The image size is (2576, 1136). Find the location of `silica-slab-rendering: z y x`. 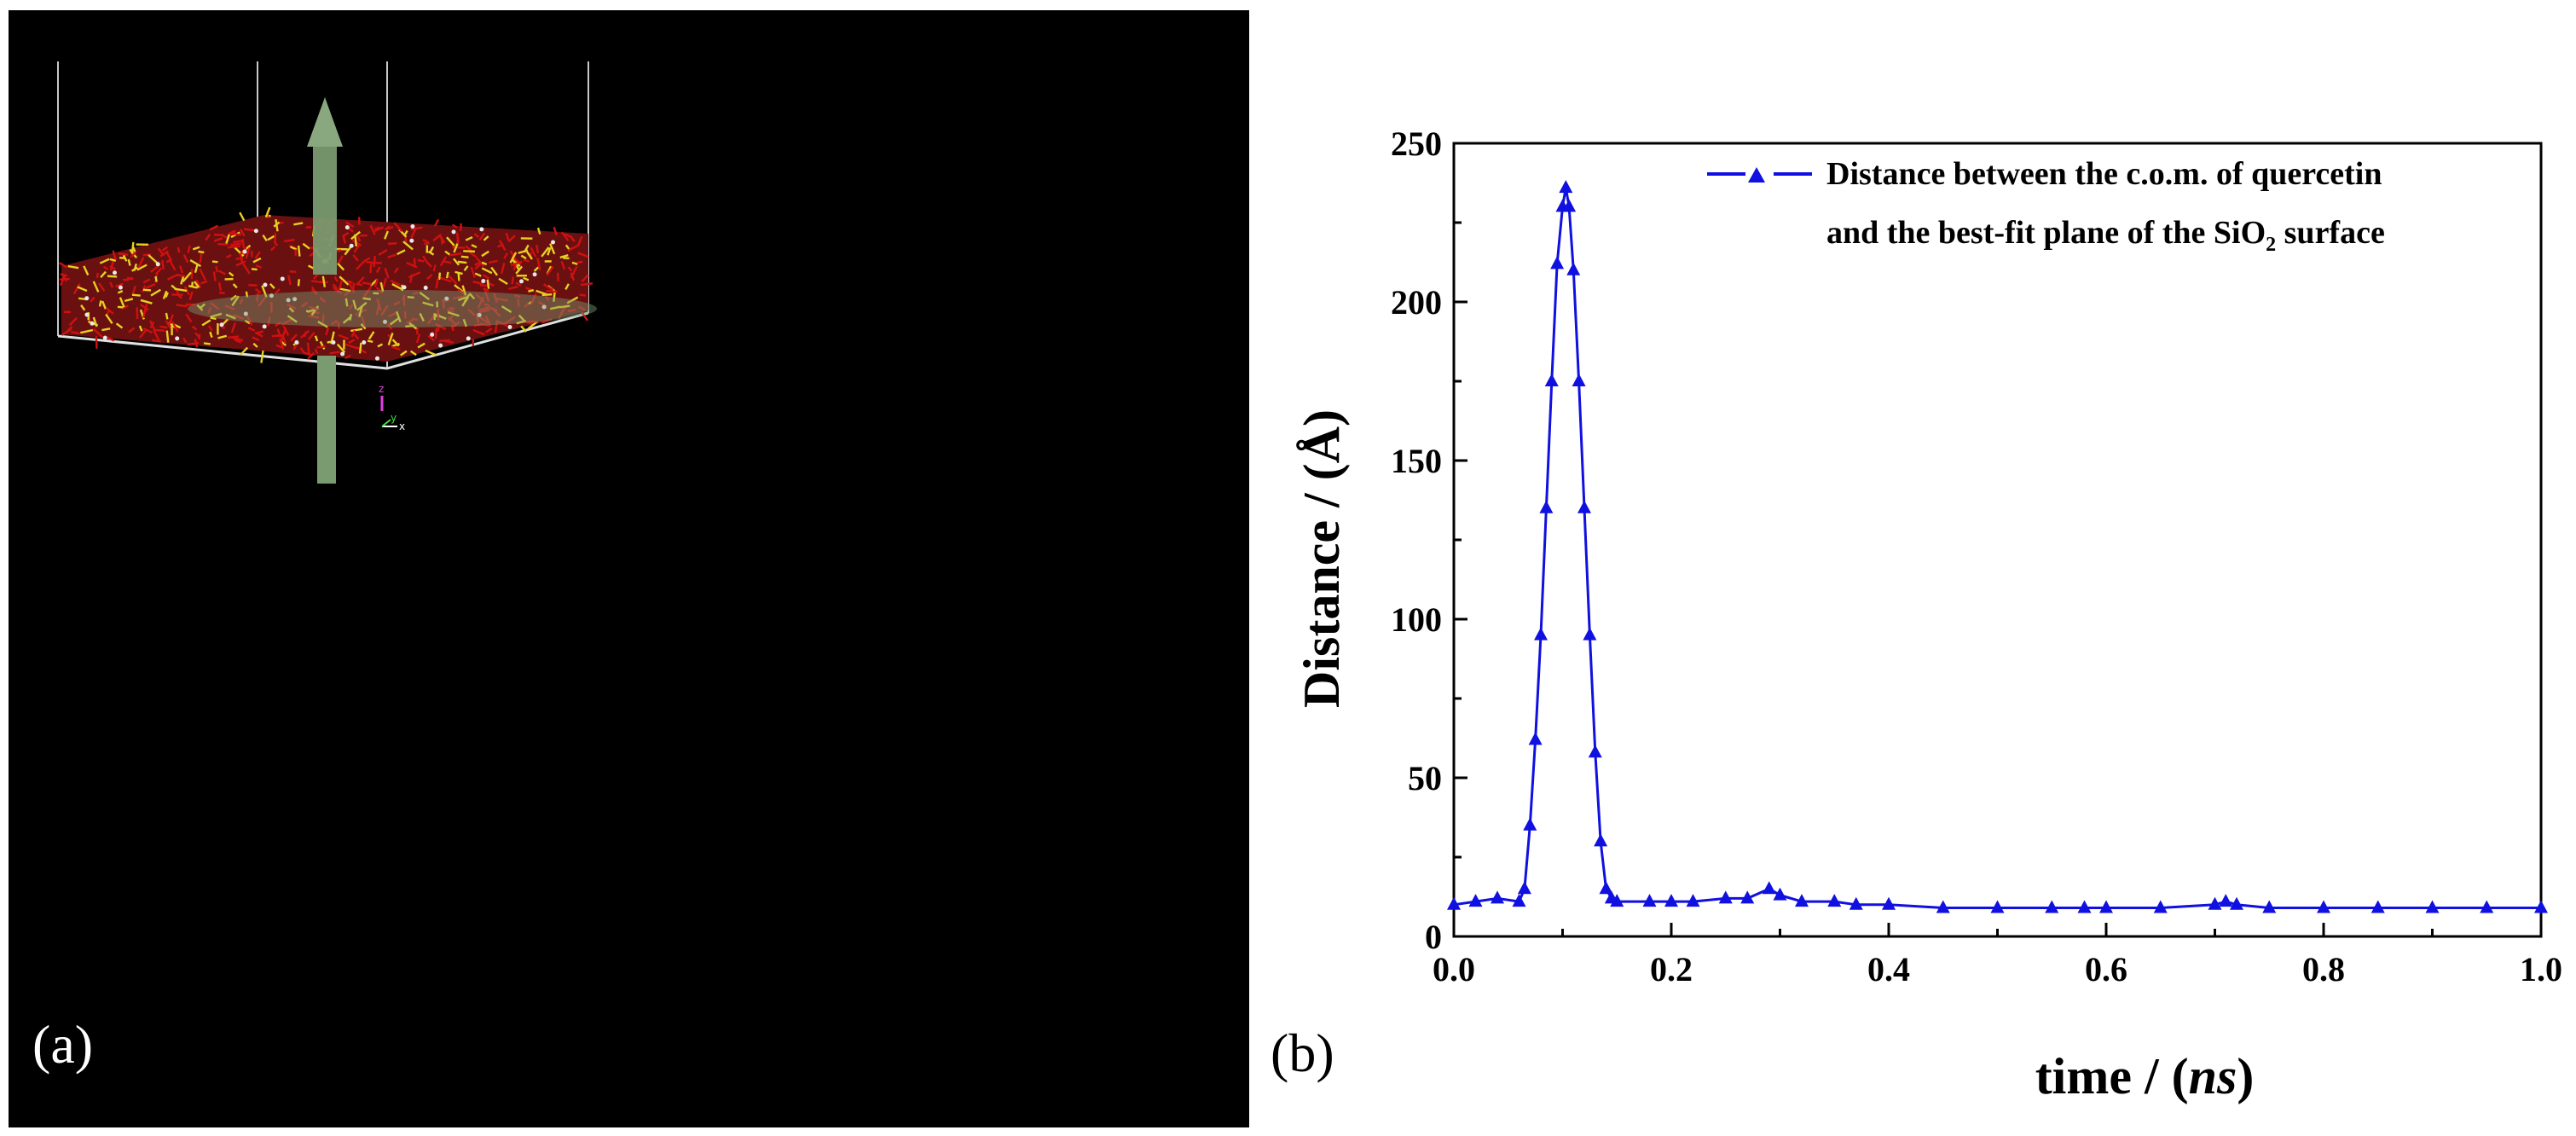

silica-slab-rendering: z y x is located at coordinates (327, 273).